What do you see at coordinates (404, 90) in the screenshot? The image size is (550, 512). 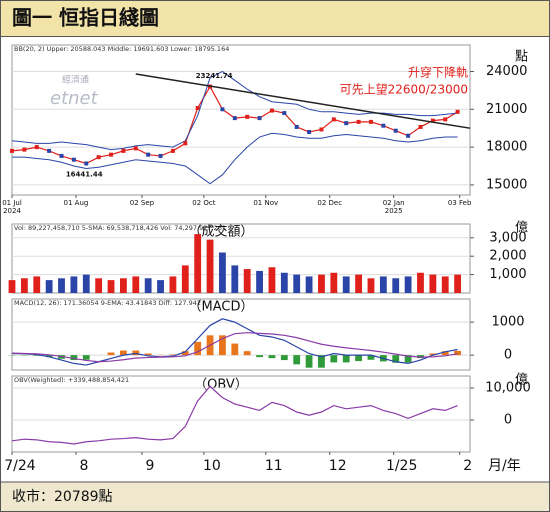 I see `note: 可先上望22600/23000` at bounding box center [404, 90].